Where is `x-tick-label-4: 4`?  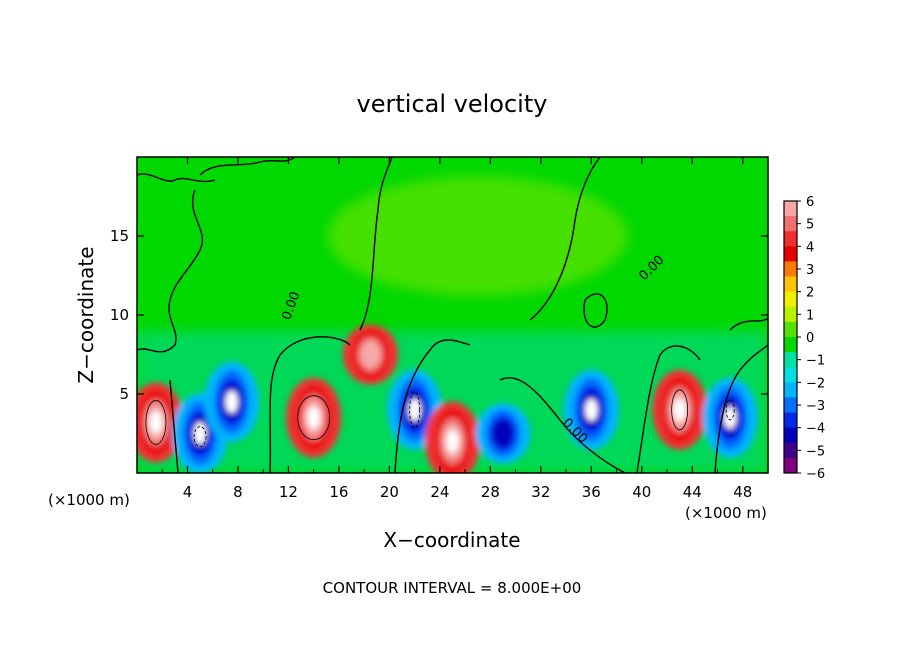 x-tick-label-4: 4 is located at coordinates (188, 492).